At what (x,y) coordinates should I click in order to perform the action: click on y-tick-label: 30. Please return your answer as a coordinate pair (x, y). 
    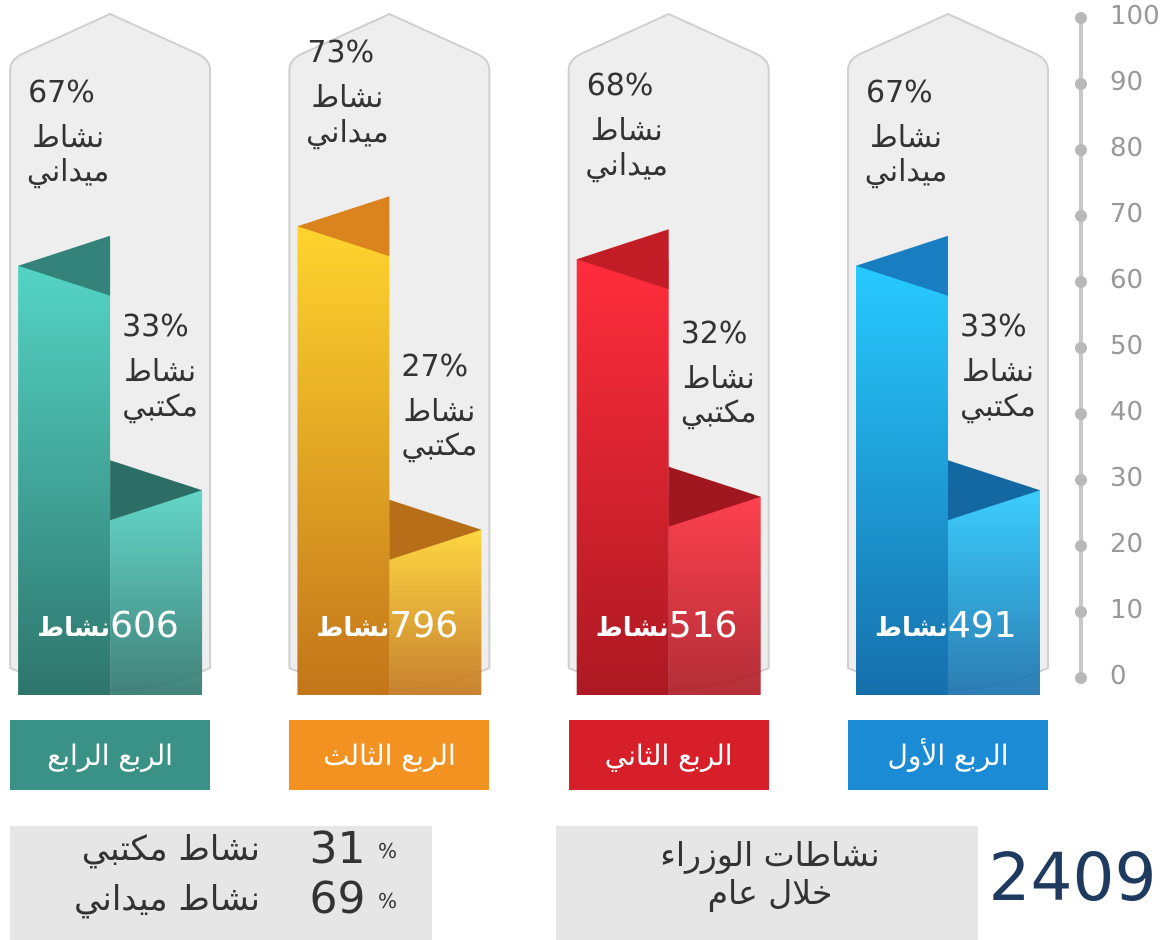
    Looking at the image, I should click on (1127, 478).